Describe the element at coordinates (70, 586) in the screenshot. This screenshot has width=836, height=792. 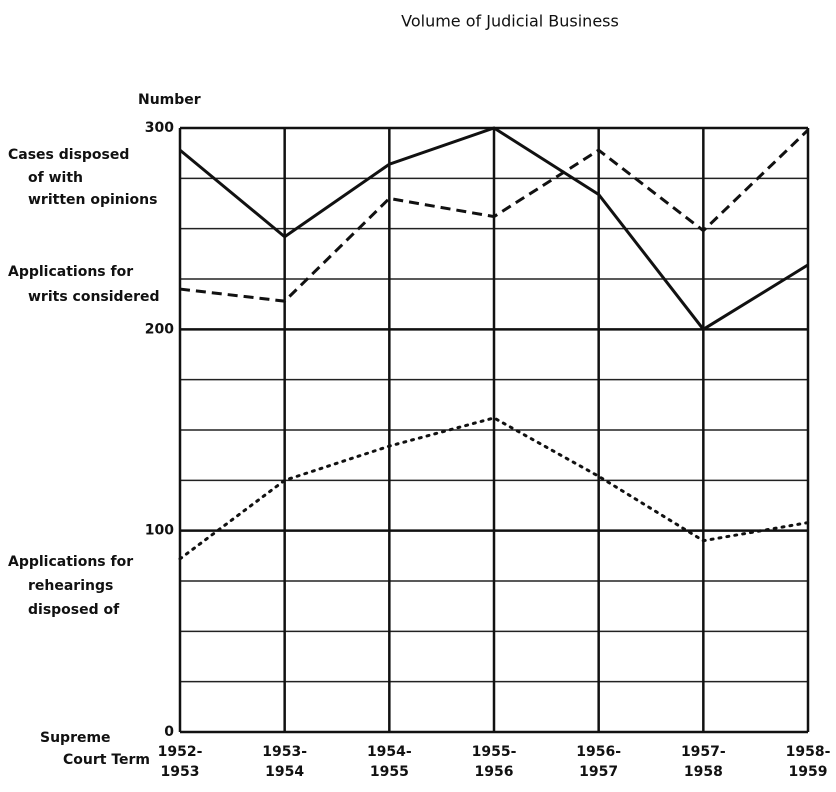
I see `series-label: rehearings` at that location.